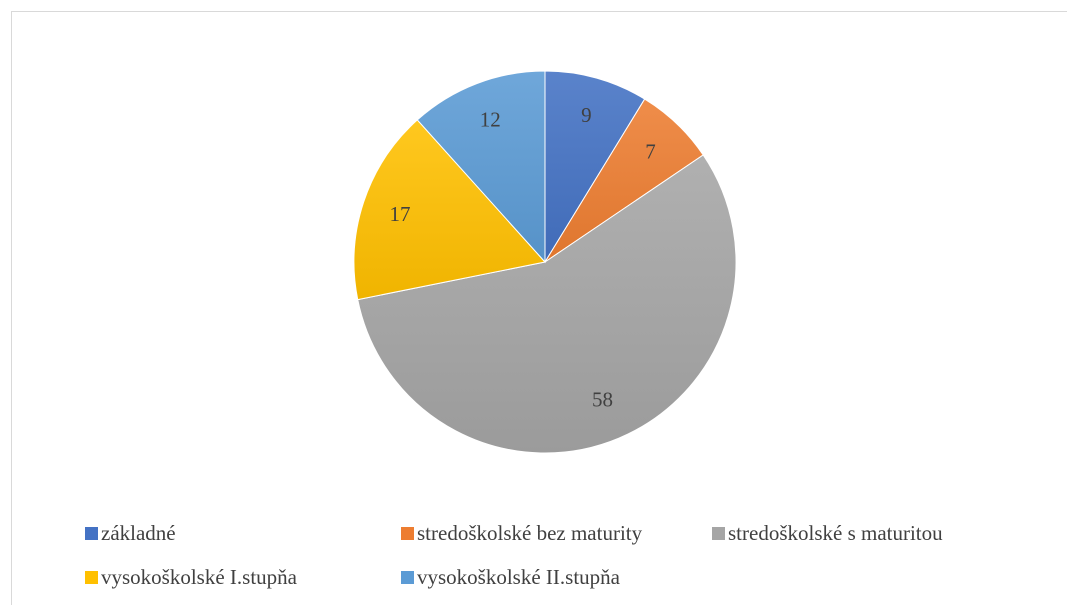  I want to click on pie-data-label: 7, so click(650, 152).